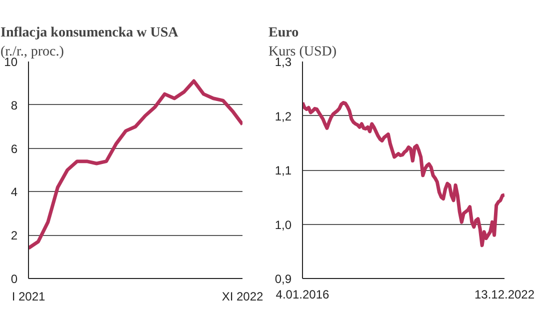 The width and height of the screenshot is (536, 322). Describe the element at coordinates (283, 33) in the screenshot. I see `chart-title: Euro` at that location.